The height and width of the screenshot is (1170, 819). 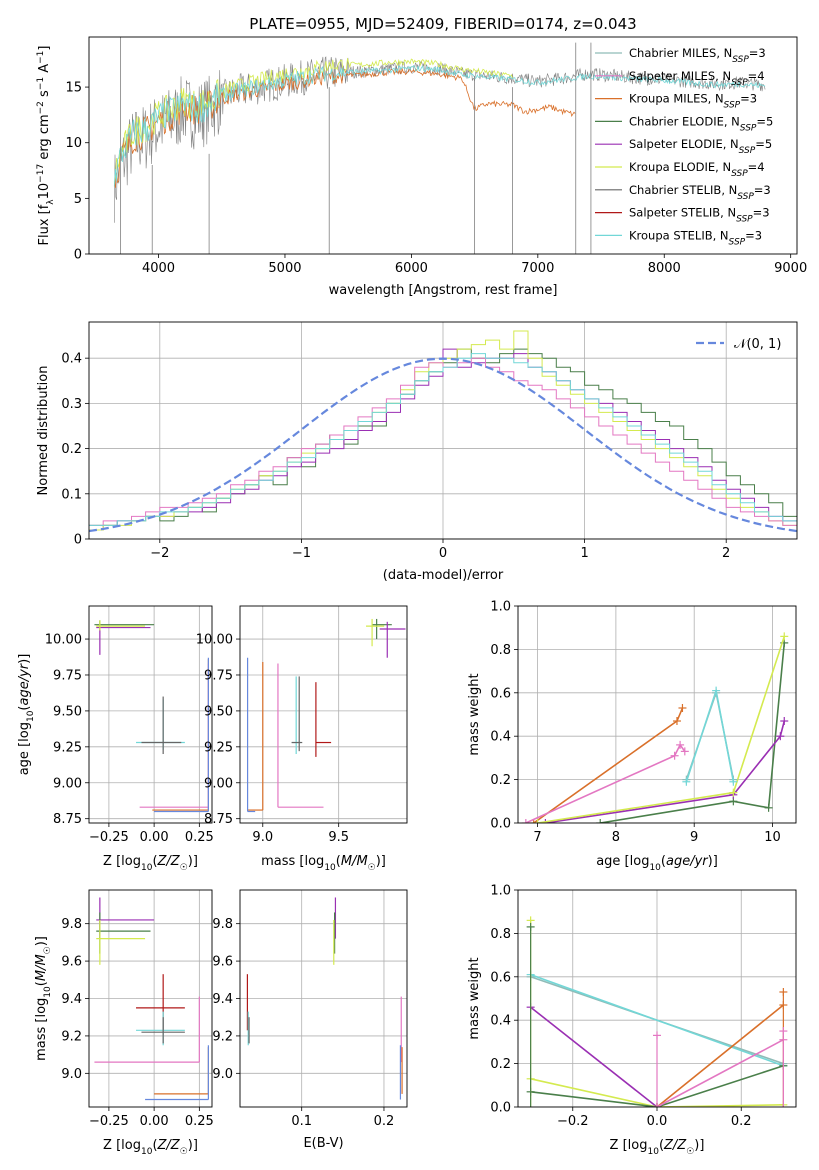 I want to click on legend-label: Salpeter MILES, NSSP=4, so click(x=697, y=78).